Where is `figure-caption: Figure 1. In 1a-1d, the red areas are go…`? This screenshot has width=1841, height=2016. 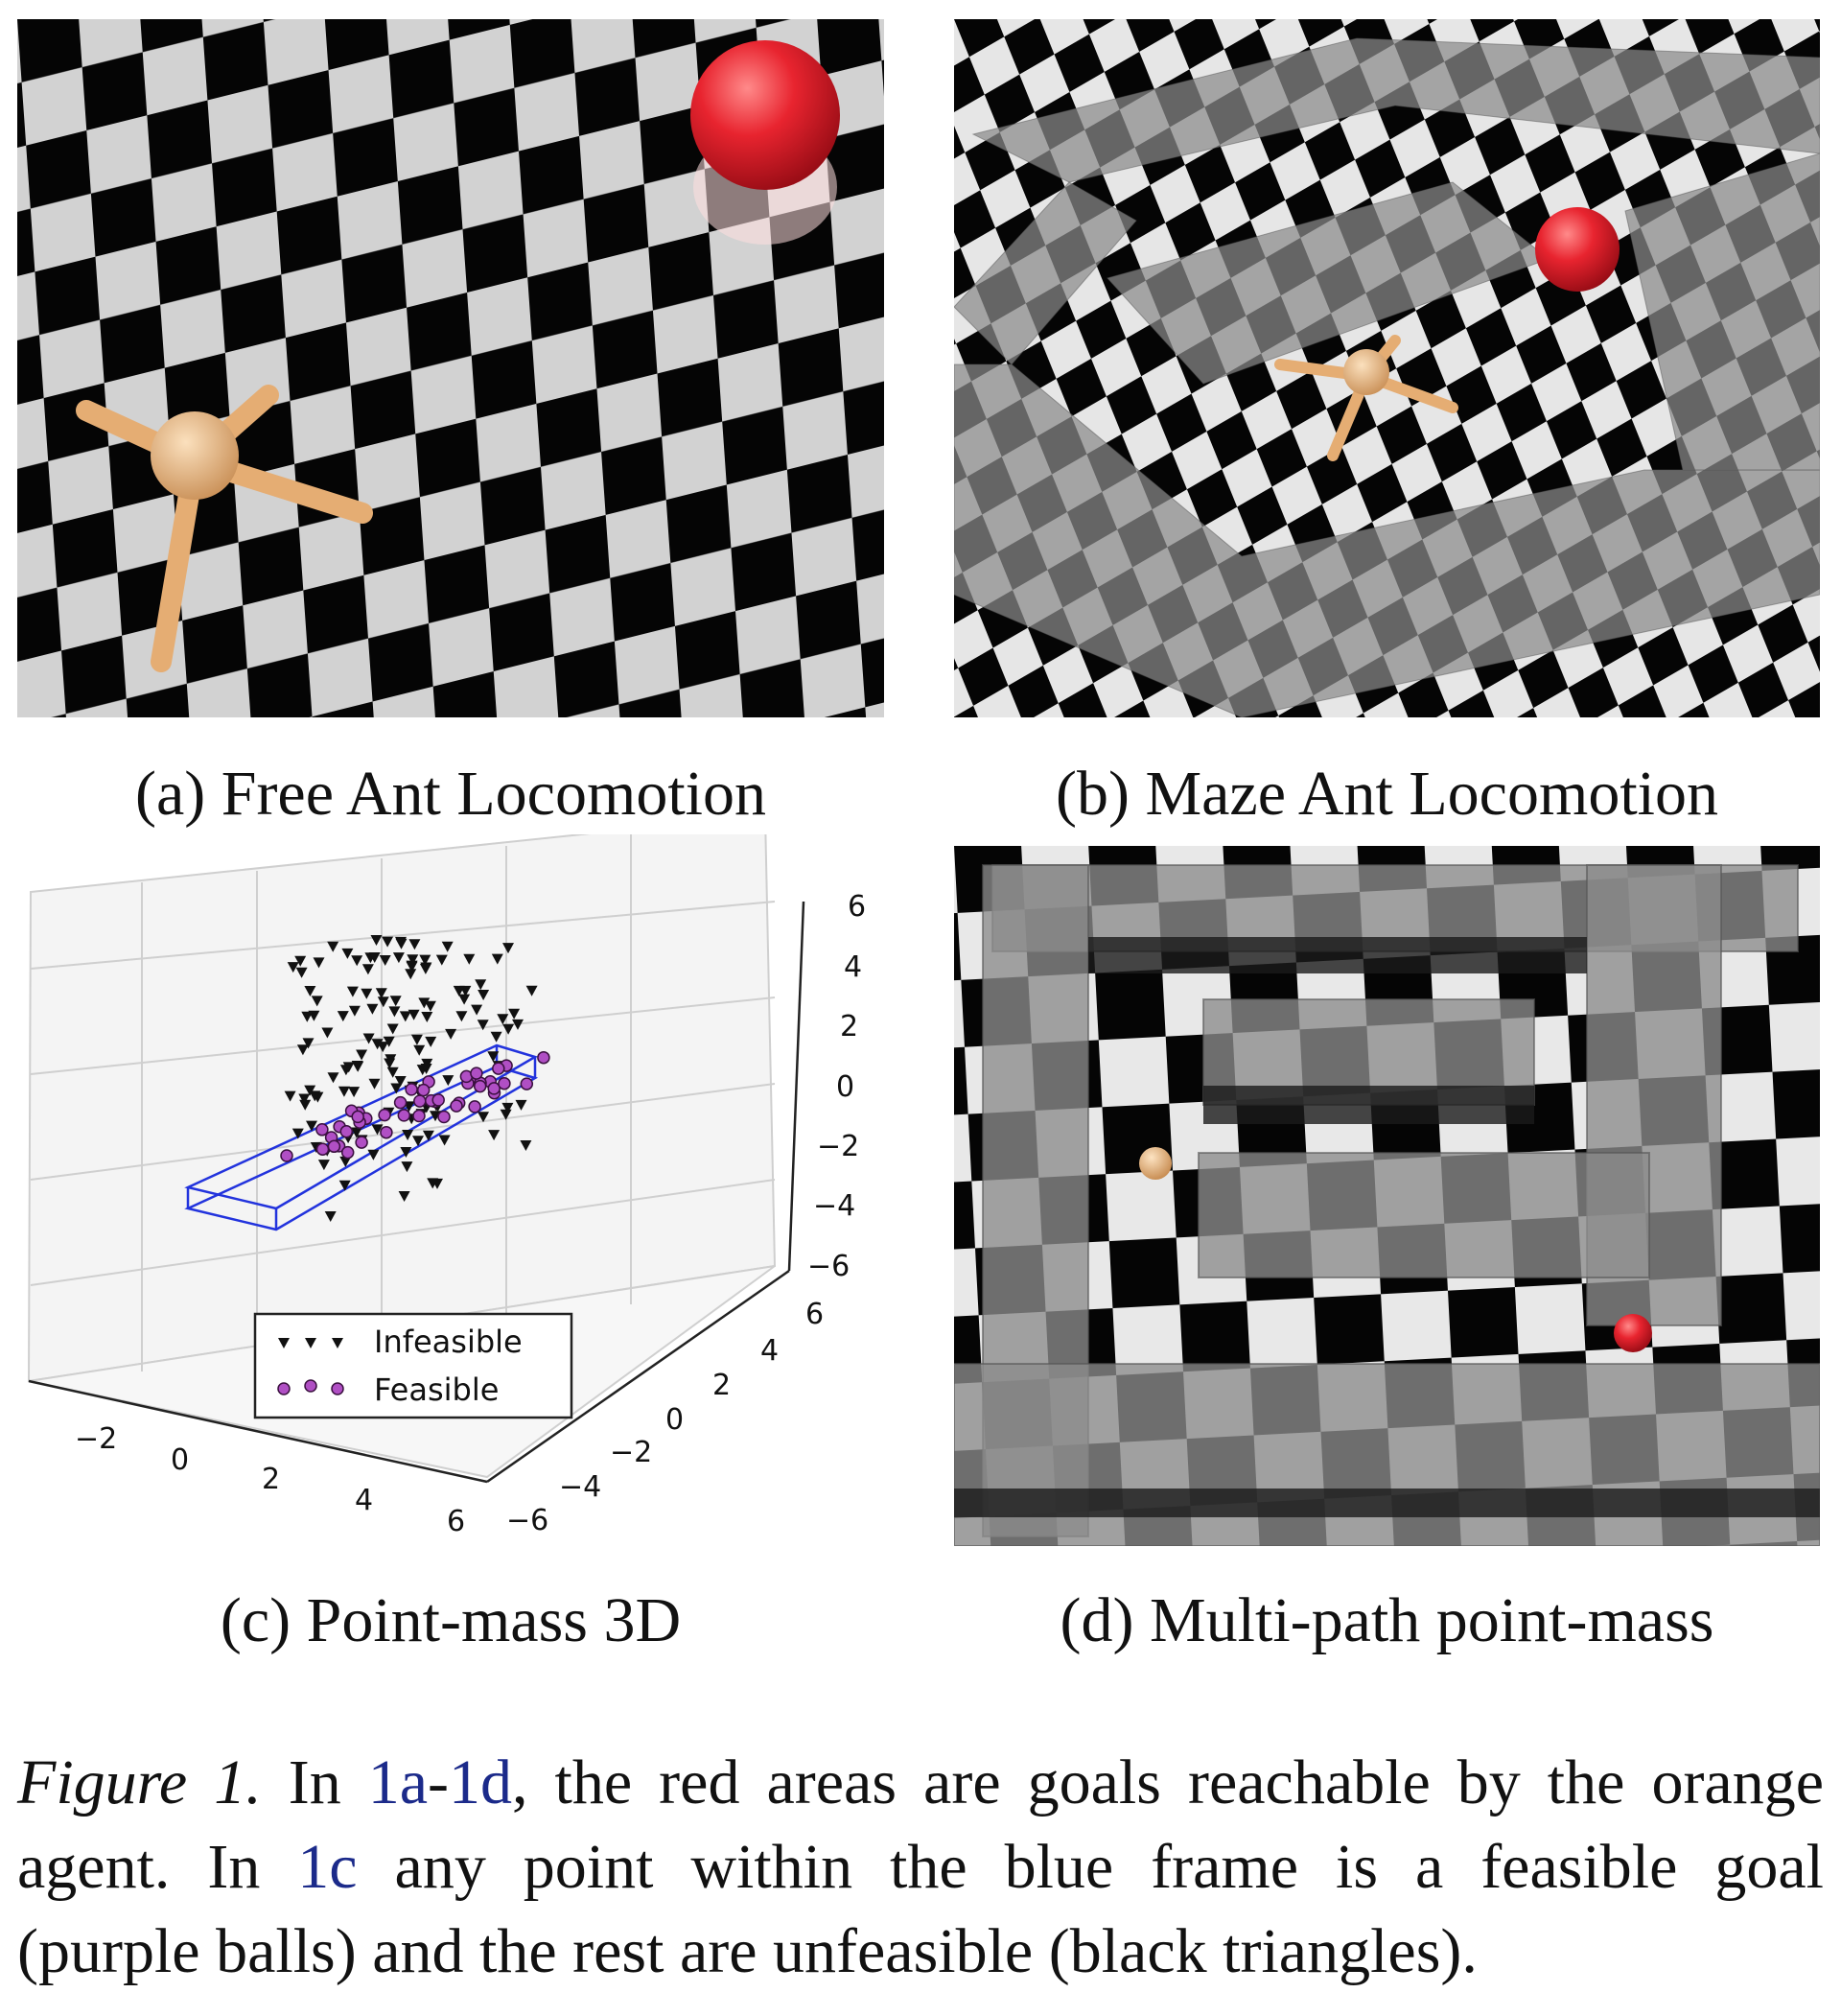 figure-caption: Figure 1. In 1a-1d, the red areas are go… is located at coordinates (920, 1867).